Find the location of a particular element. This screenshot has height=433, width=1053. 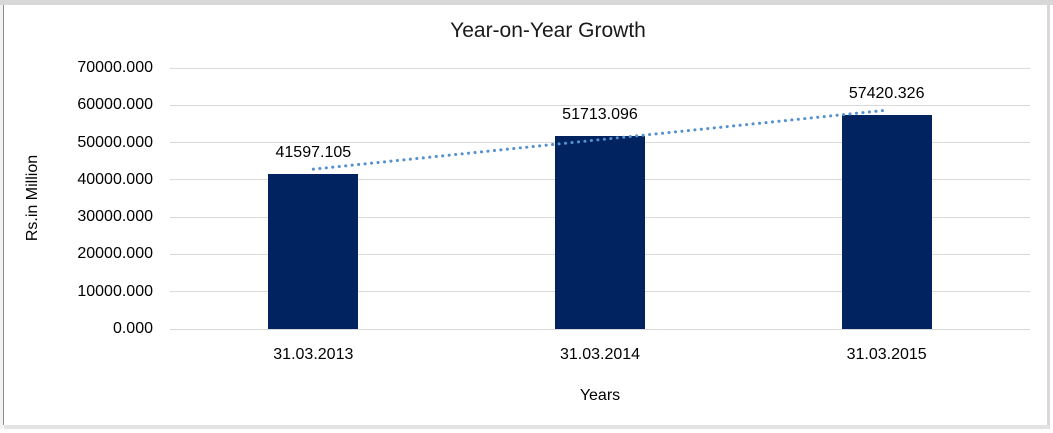

y-tick-label: 0.000 is located at coordinates (132, 328).